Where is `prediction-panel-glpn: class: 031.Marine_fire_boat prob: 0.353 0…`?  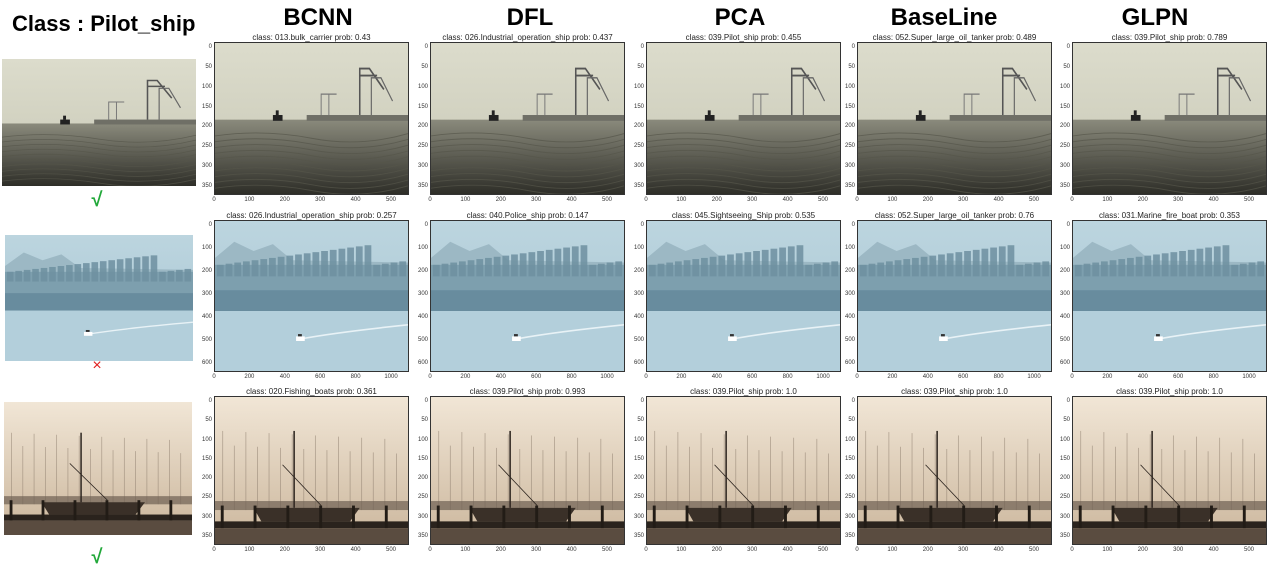 prediction-panel-glpn: class: 031.Marine_fire_boat prob: 0.353 0… is located at coordinates (1163, 295).